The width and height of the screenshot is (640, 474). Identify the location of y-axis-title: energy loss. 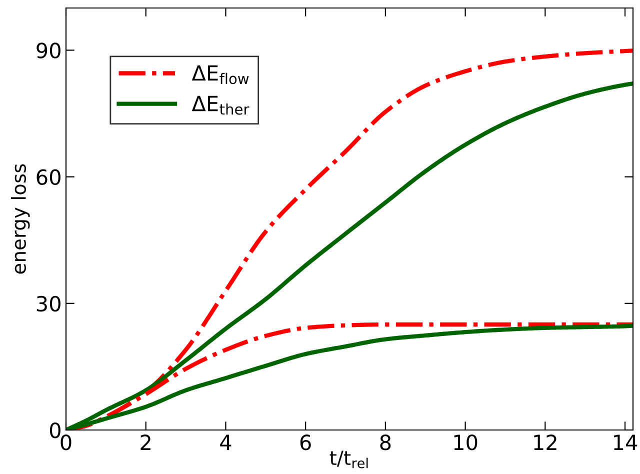
(20, 219).